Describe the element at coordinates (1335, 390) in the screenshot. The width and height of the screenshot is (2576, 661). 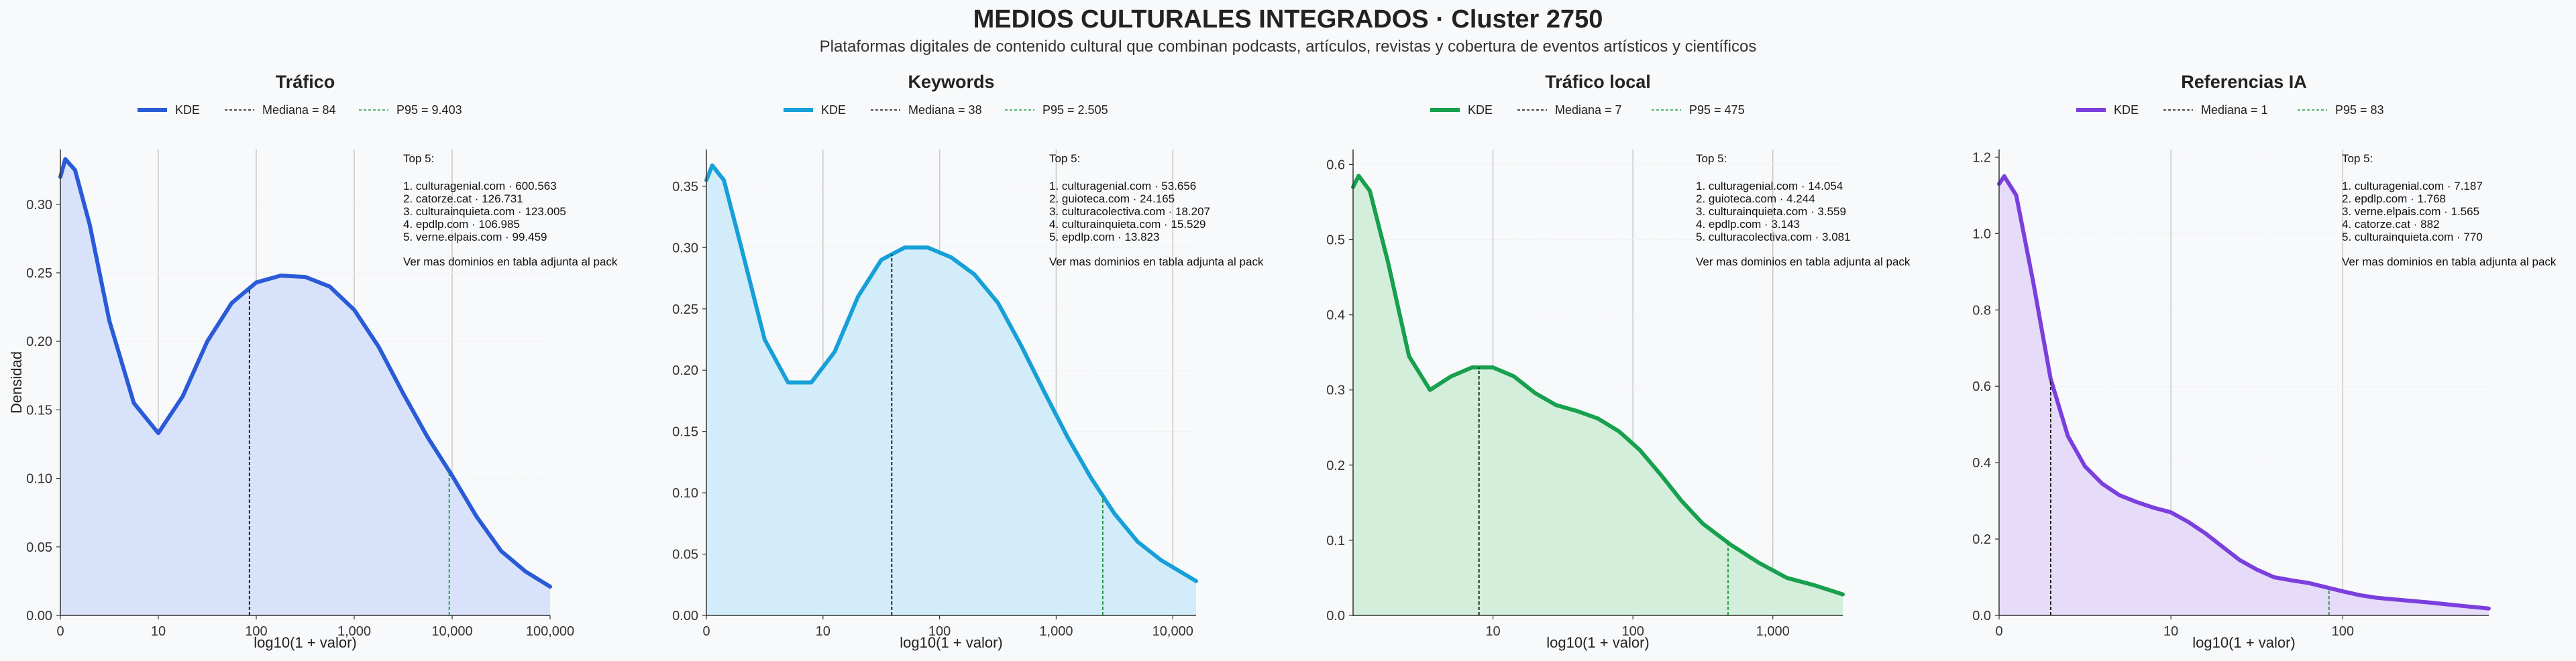
I see `y-tick-label: 0.3` at that location.